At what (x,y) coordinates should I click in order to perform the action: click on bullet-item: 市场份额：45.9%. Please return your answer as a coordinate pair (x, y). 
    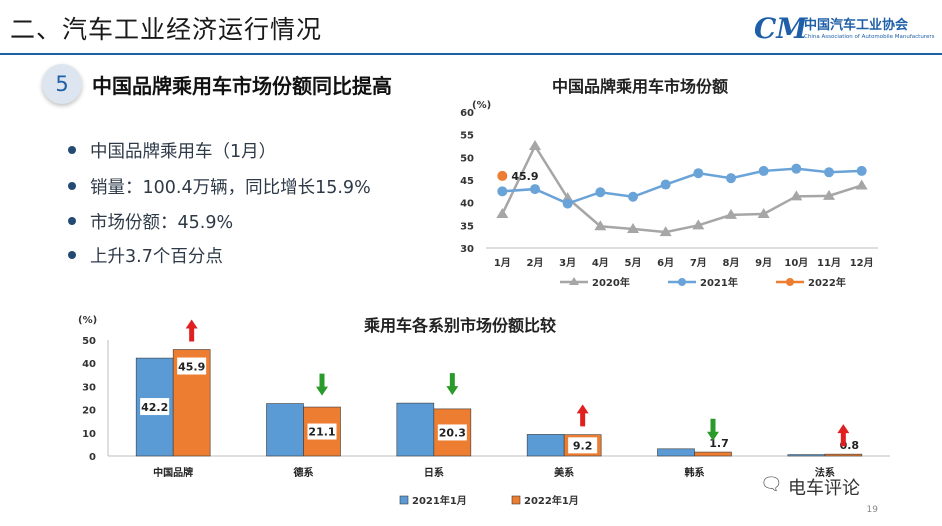
    Looking at the image, I should click on (150, 221).